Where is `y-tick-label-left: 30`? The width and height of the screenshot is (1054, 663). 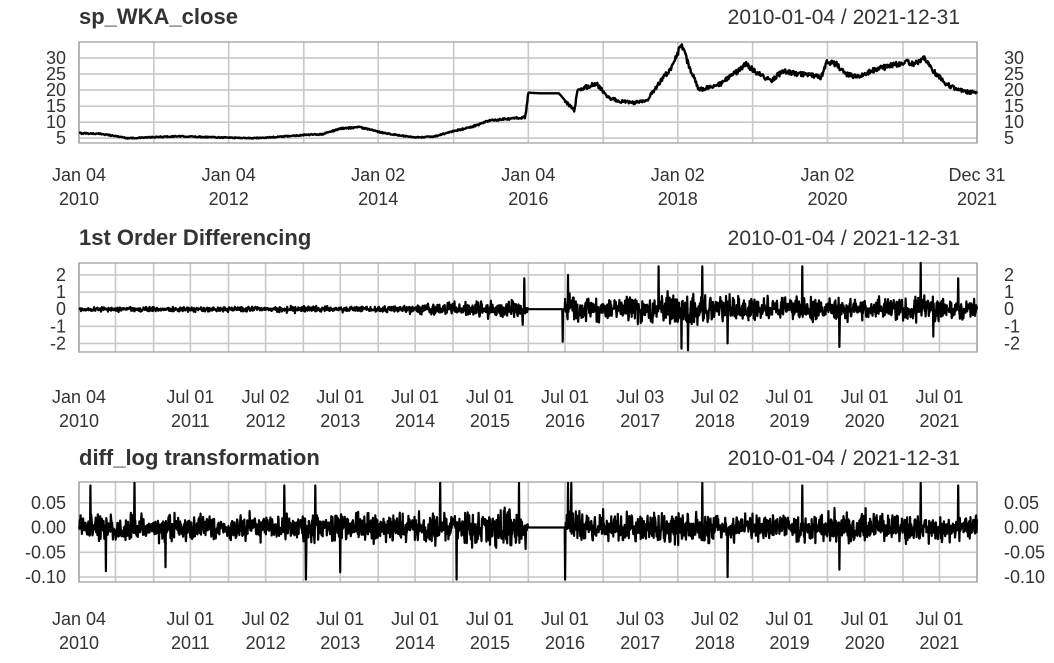
y-tick-label-left: 30 is located at coordinates (56, 58).